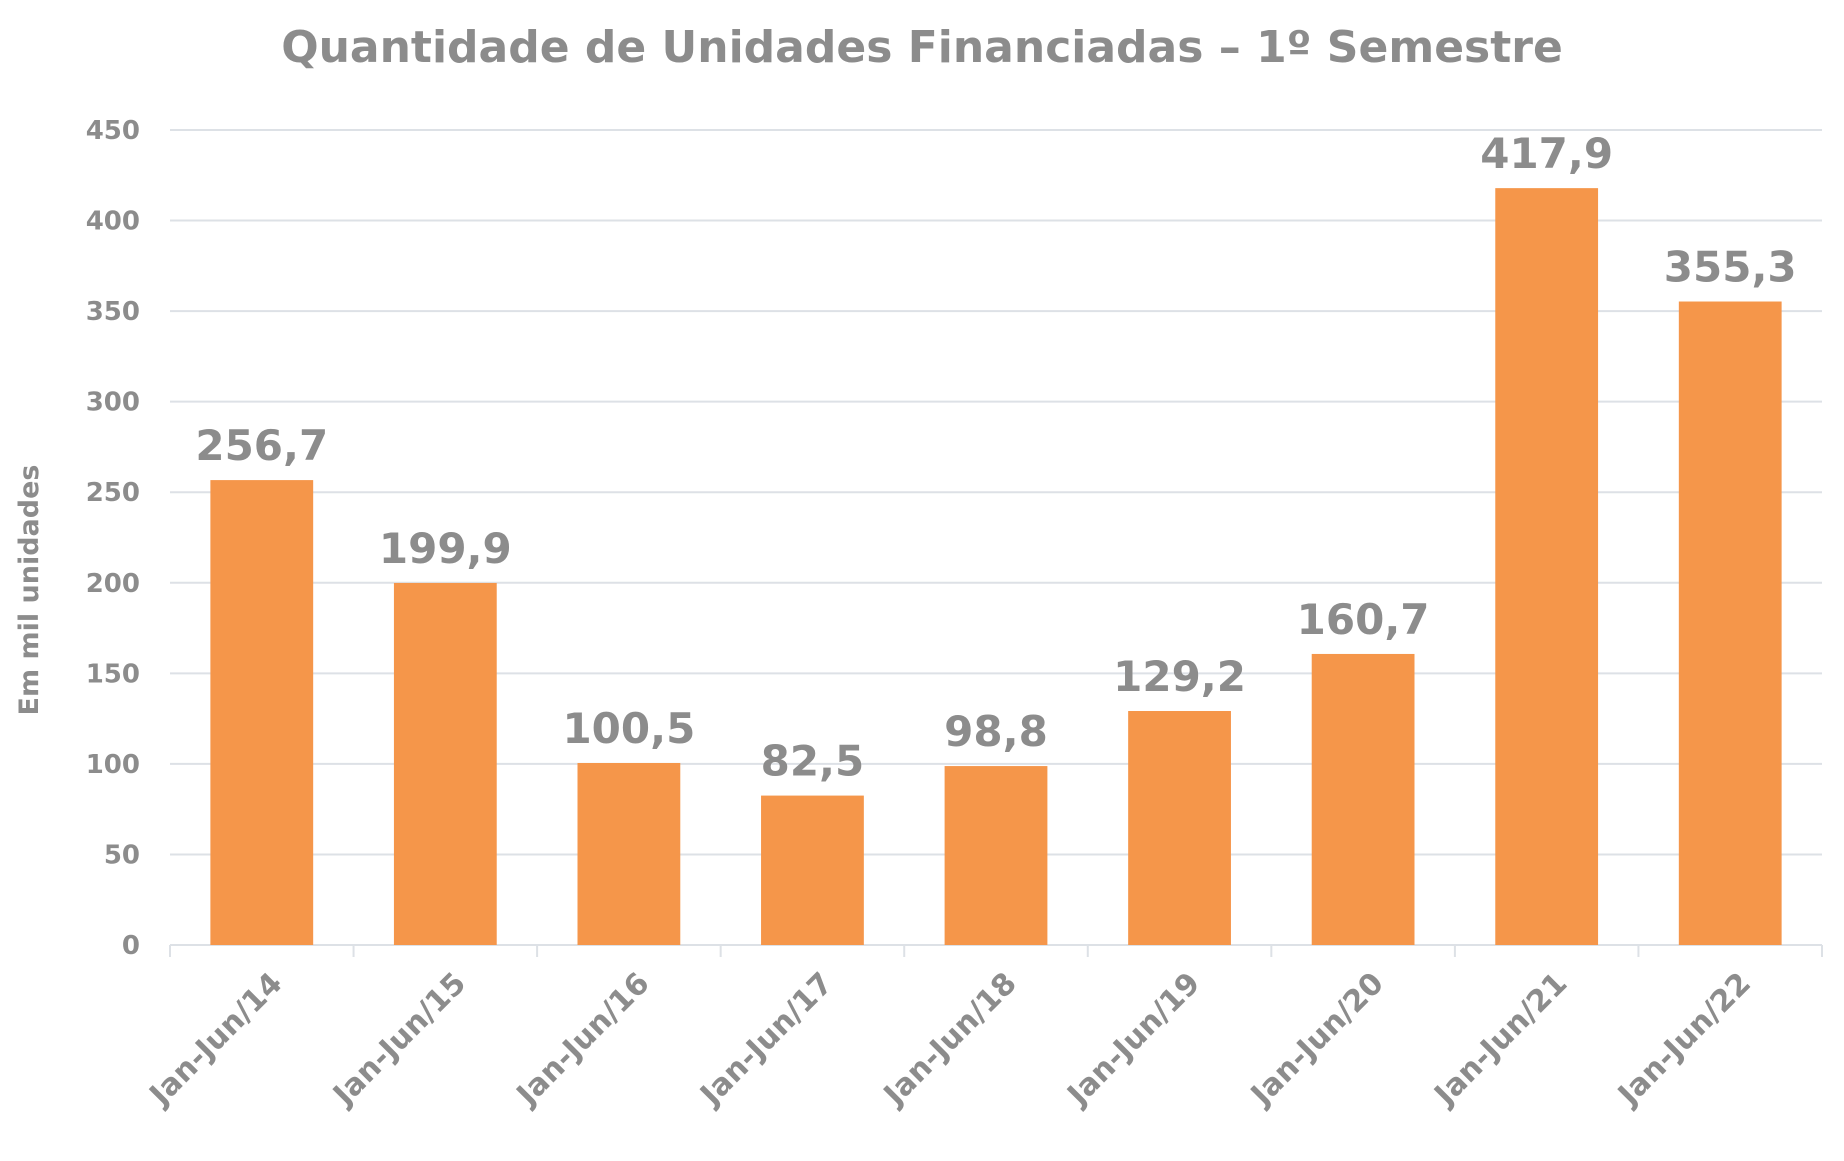  Describe the element at coordinates (1317, 1040) in the screenshot. I see `category-label: Jan-Jun/20` at that location.